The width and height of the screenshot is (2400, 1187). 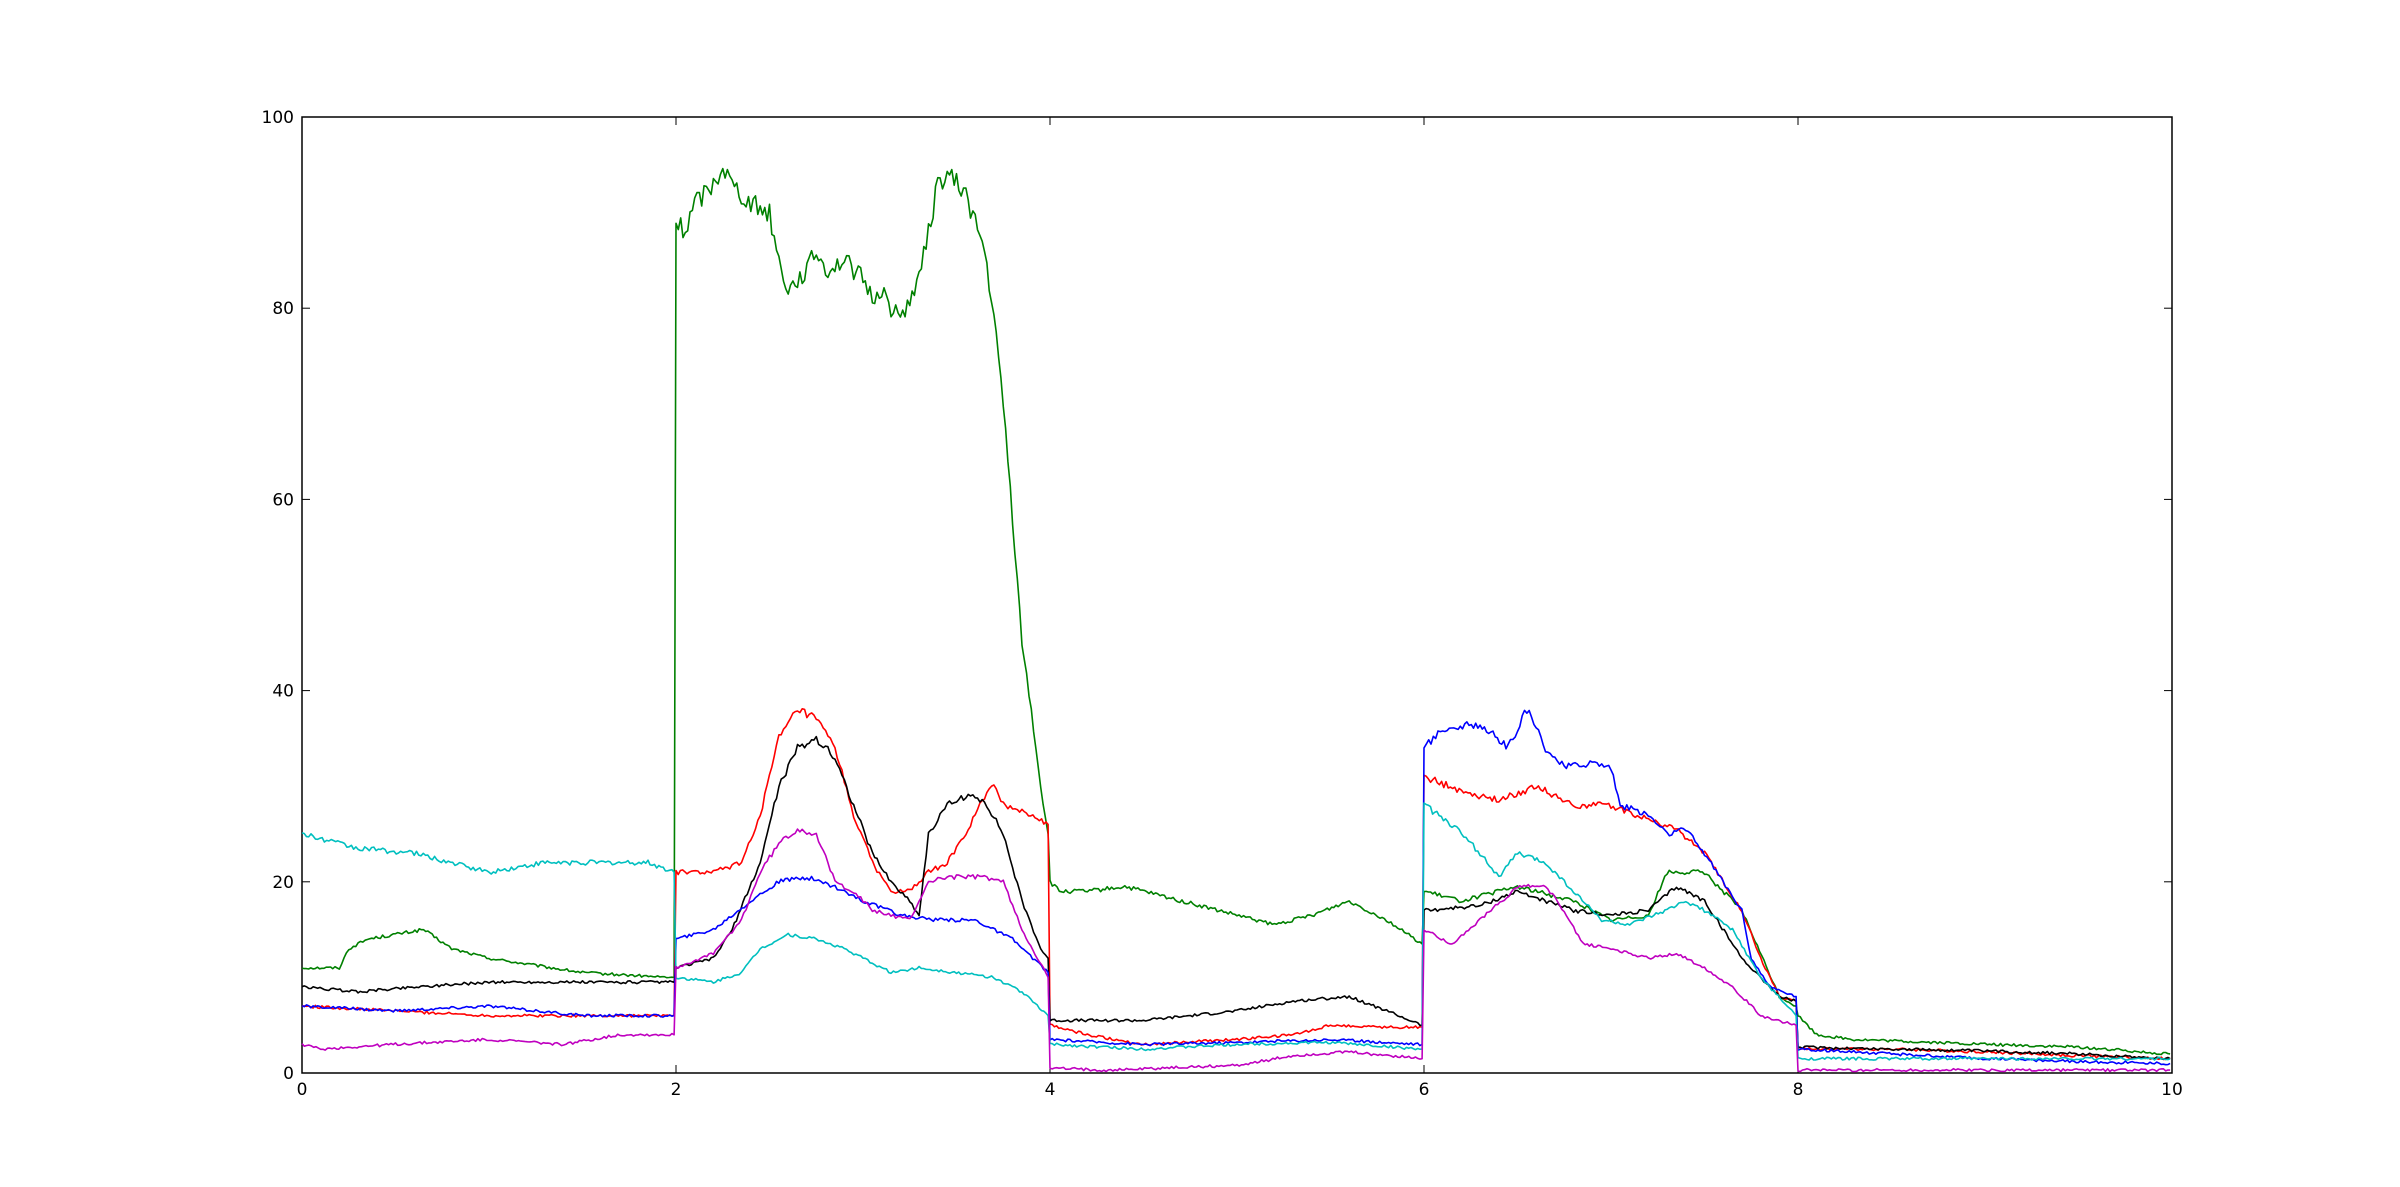 What do you see at coordinates (283, 692) in the screenshot?
I see `y-tick-label: 40` at bounding box center [283, 692].